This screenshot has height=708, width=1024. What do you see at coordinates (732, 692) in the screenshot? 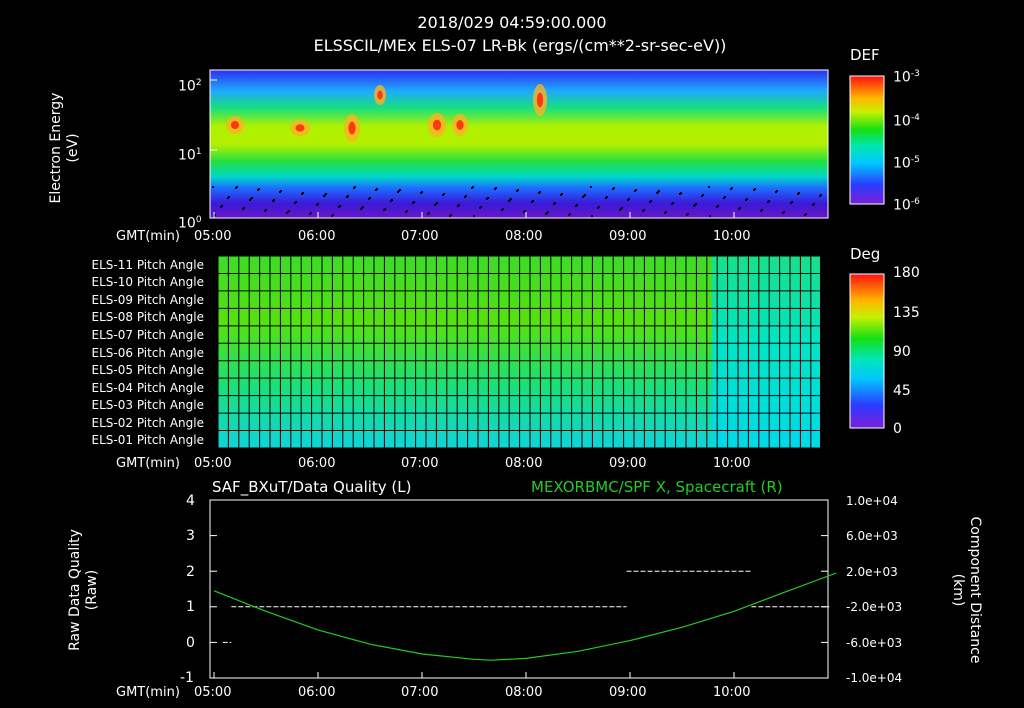
I see `panel3-time-tick: 10:00` at bounding box center [732, 692].